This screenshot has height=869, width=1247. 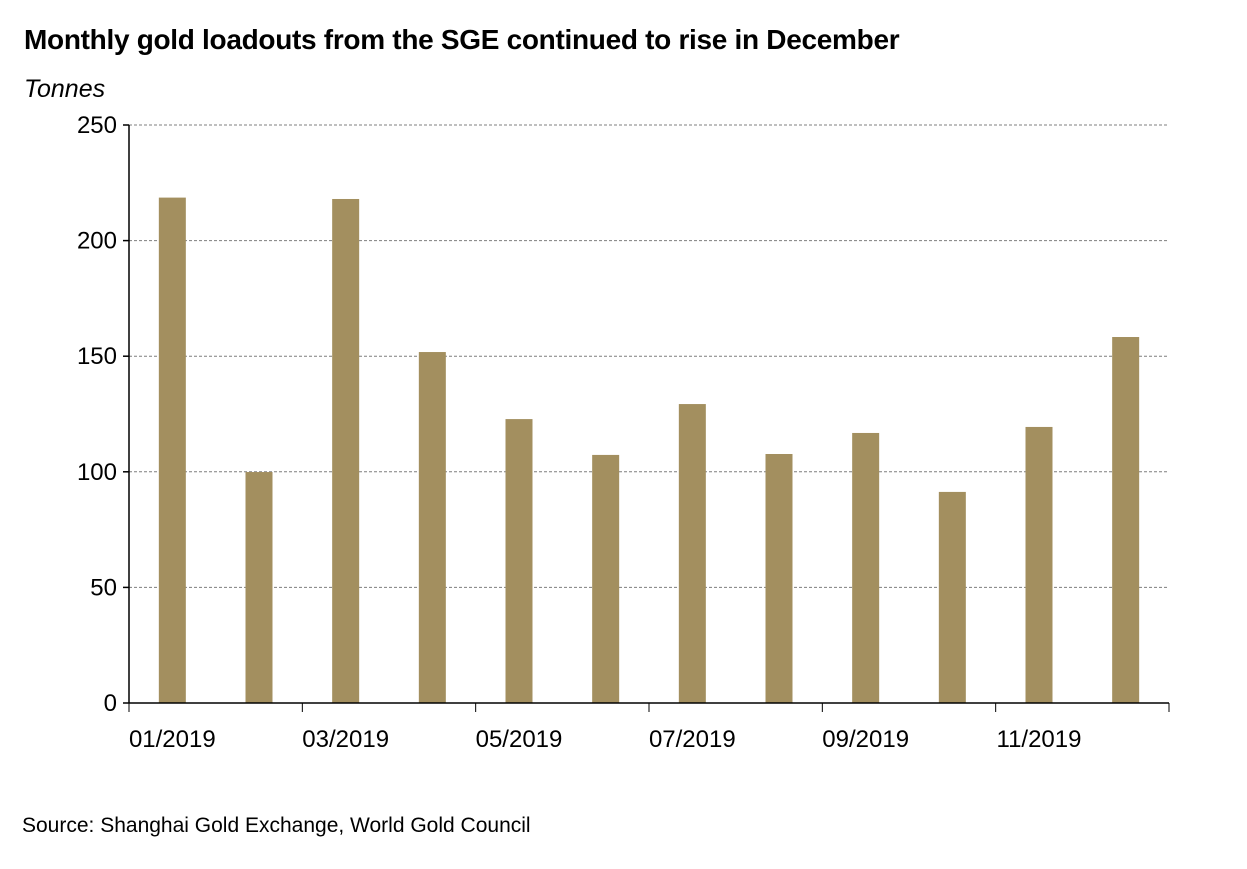 What do you see at coordinates (606, 578) in the screenshot?
I see `bar-06/2019` at bounding box center [606, 578].